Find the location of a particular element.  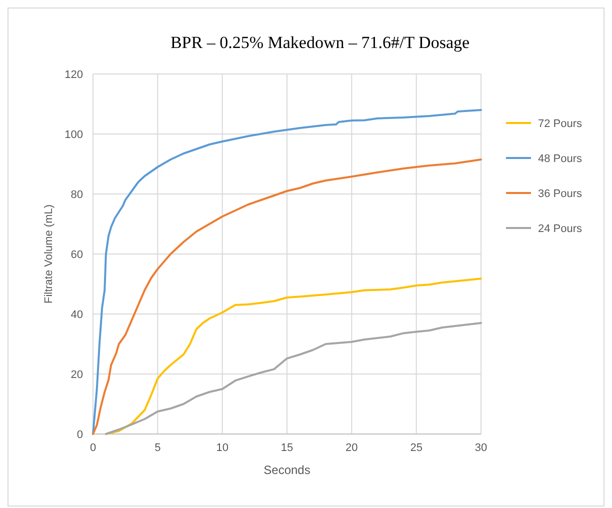

x-tick-label: 15 is located at coordinates (287, 448).